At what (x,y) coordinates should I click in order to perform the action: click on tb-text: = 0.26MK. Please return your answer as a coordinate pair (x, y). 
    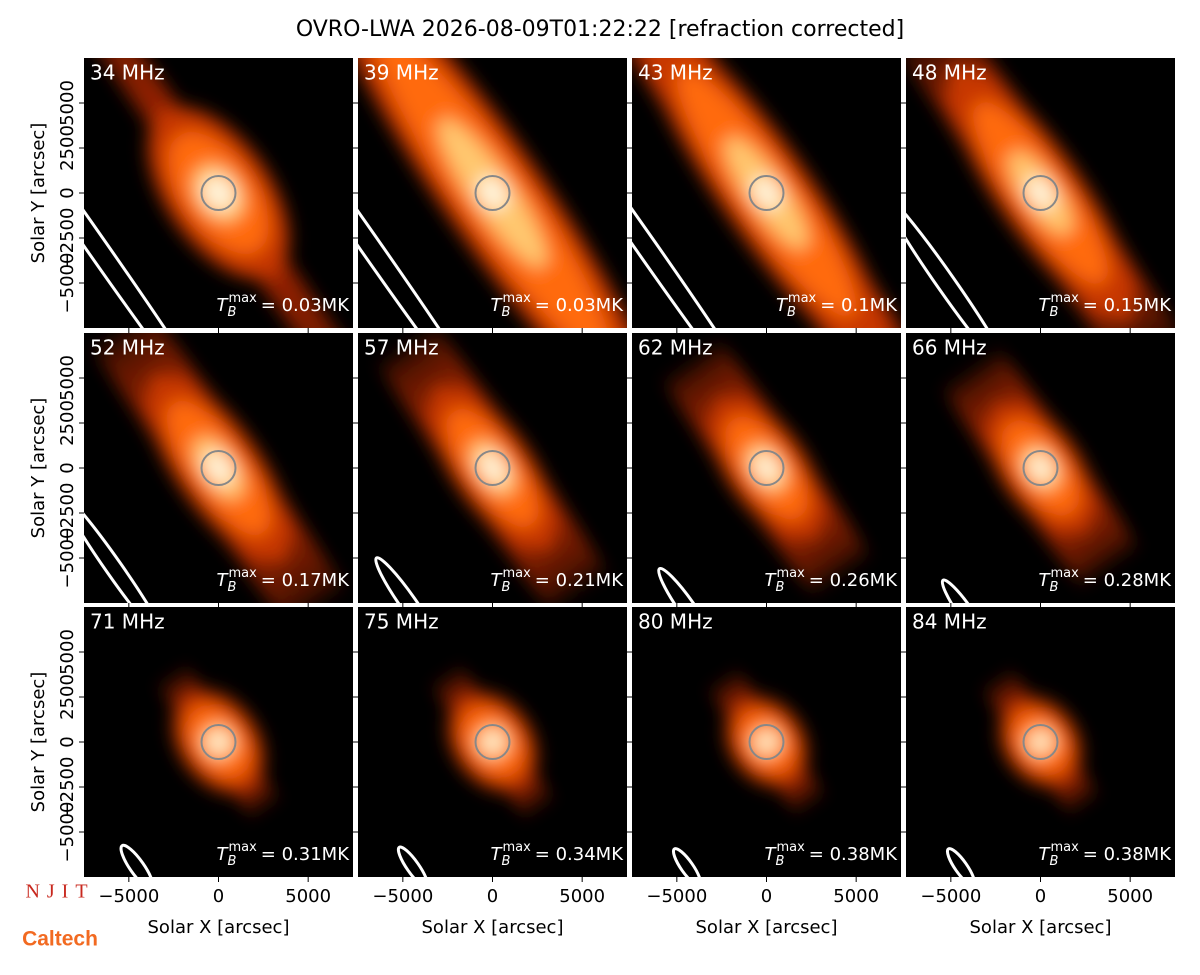
    Looking at the image, I should click on (853, 580).